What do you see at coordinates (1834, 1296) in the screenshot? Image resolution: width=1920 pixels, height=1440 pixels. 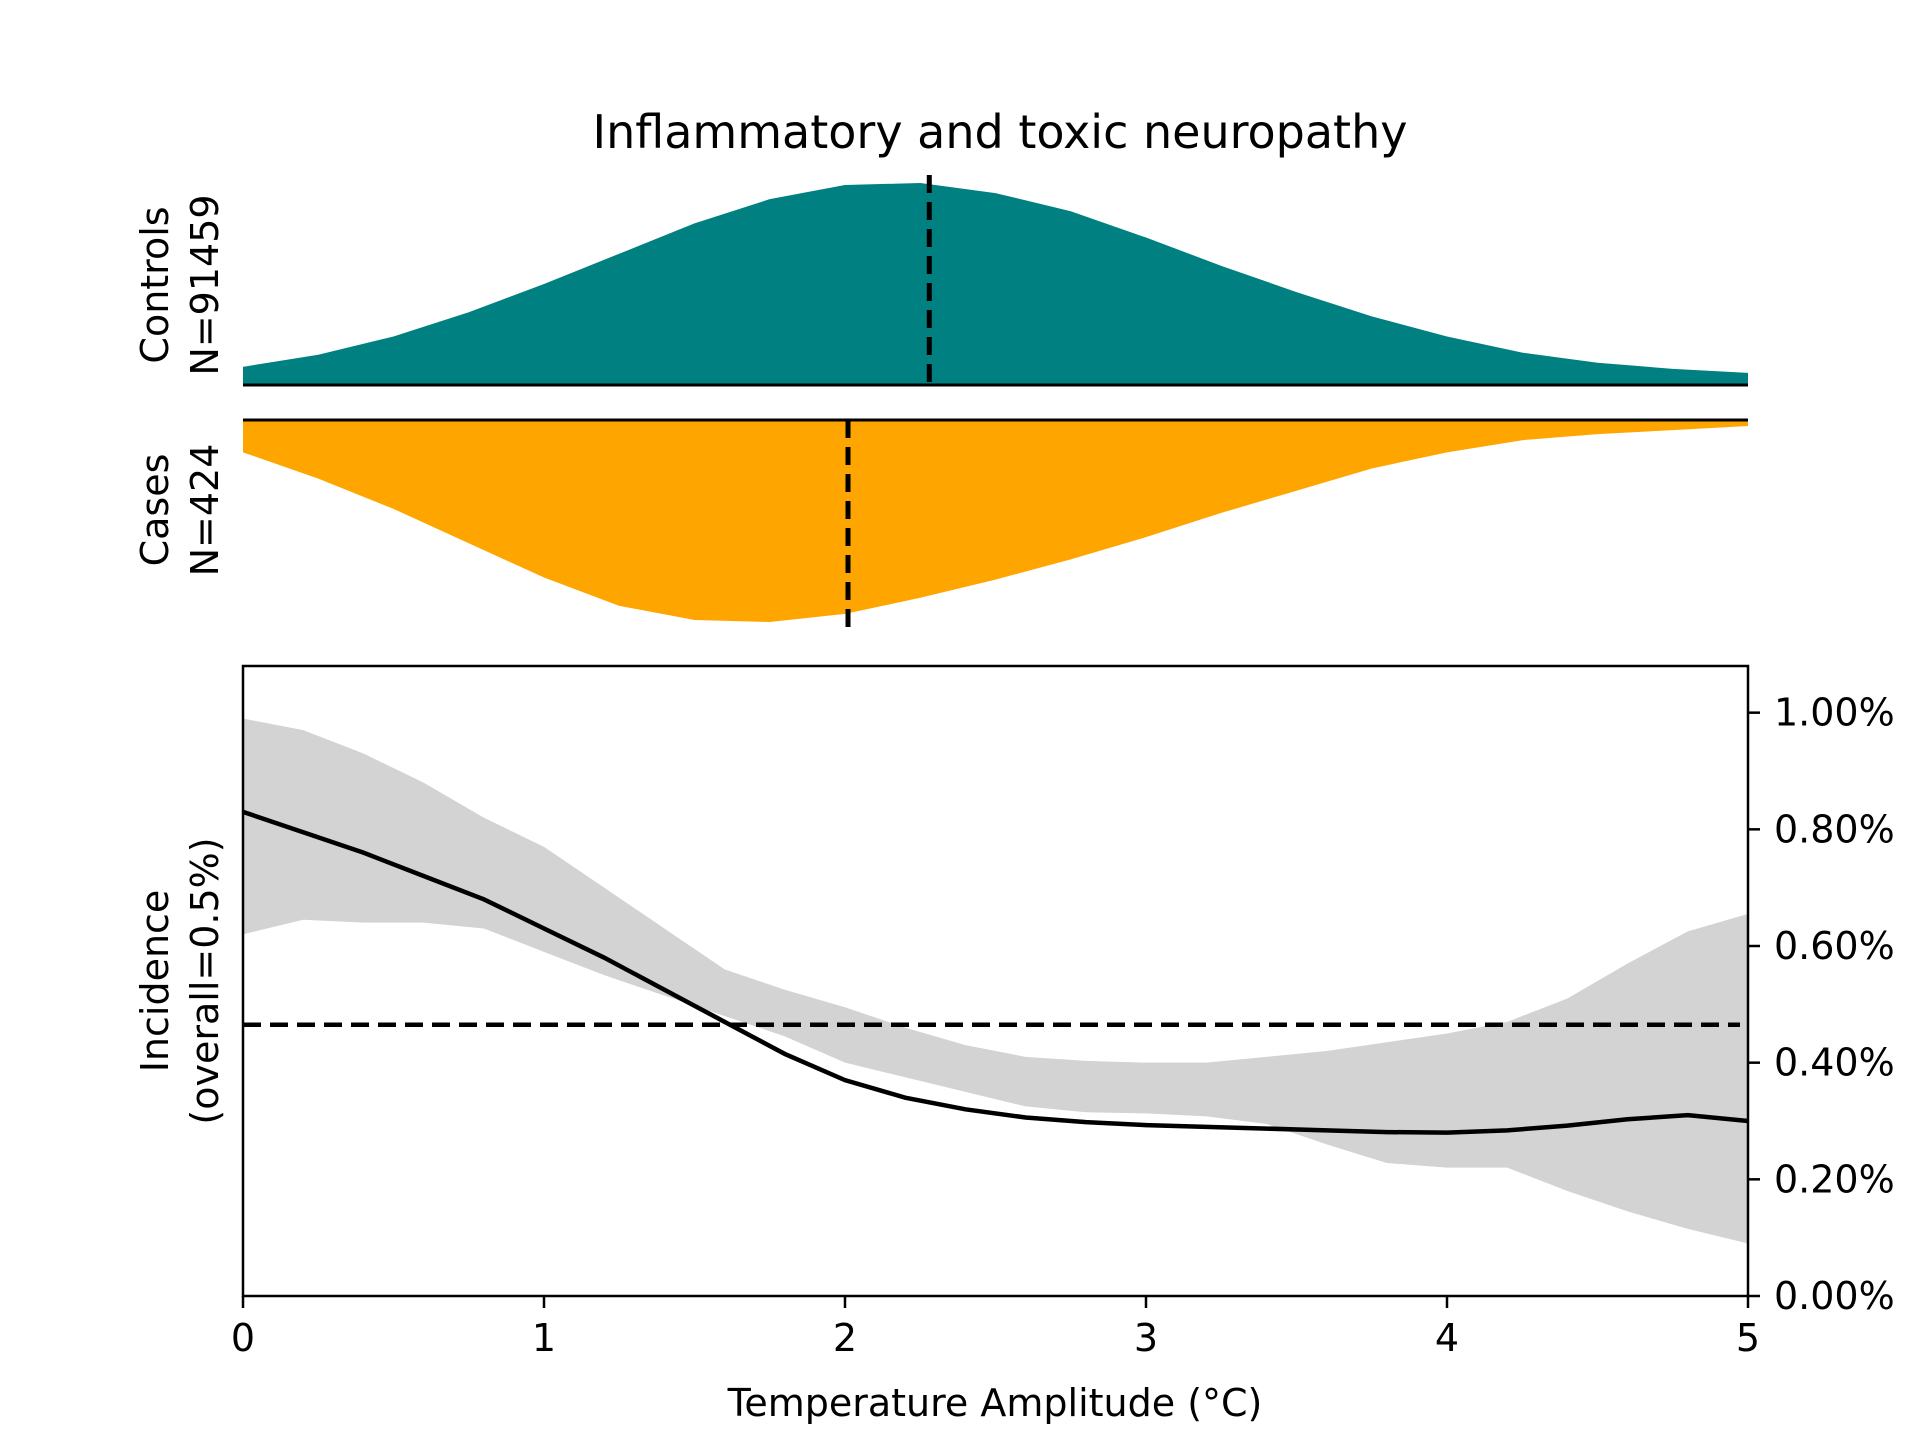 I see `y-tick-label: 0.00%` at bounding box center [1834, 1296].